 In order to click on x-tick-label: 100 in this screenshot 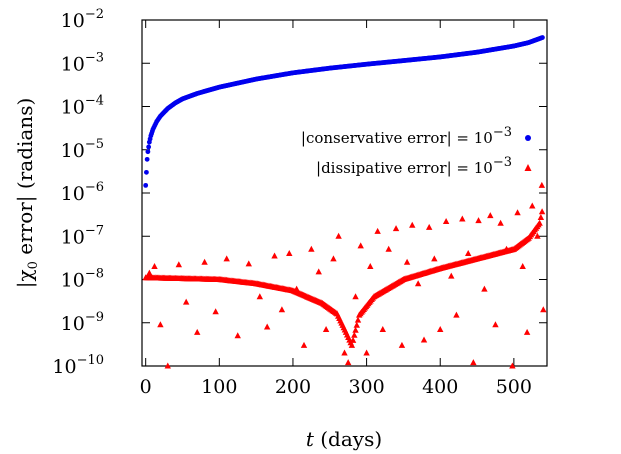, I will do `click(219, 387)`.